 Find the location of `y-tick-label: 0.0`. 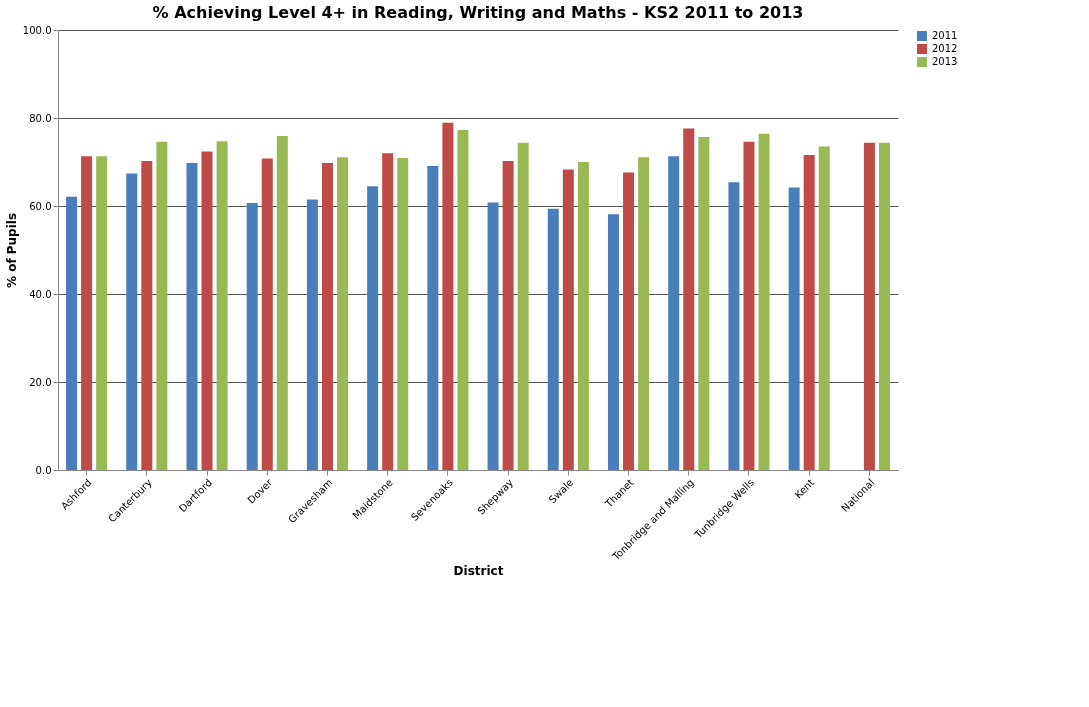

y-tick-label: 0.0 is located at coordinates (43, 470).